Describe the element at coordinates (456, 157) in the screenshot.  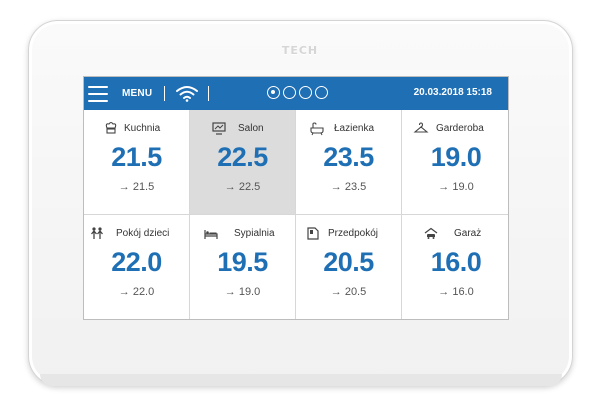
I see `current-temperature: 19.0` at that location.